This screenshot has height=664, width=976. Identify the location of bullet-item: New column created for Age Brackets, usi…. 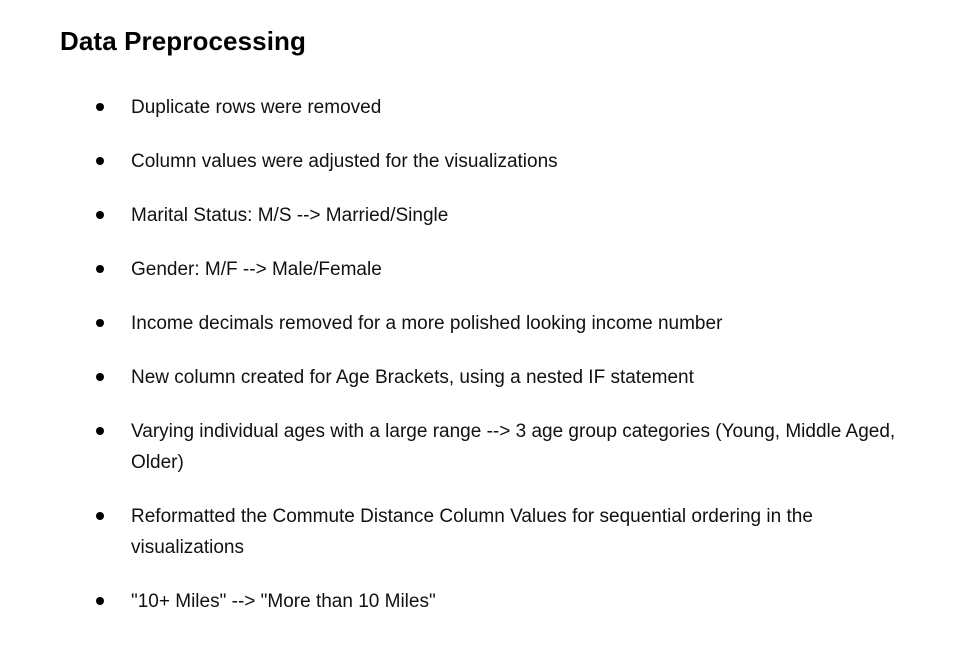
(488, 377).